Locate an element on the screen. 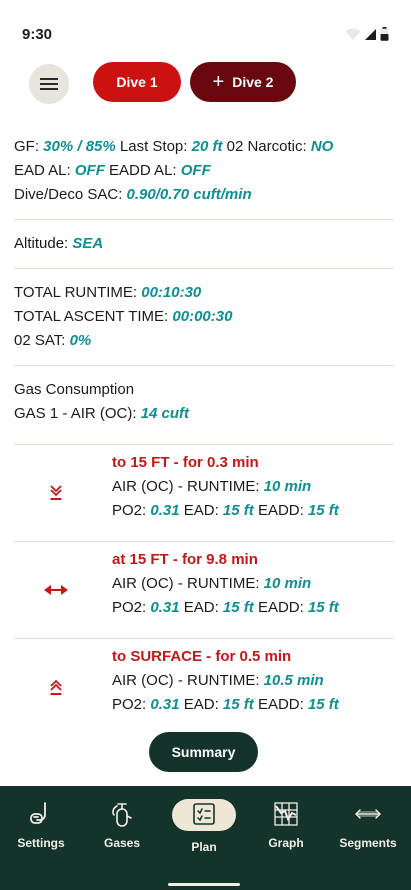 Image resolution: width=411 pixels, height=890 pixels. summary-button: Summary is located at coordinates (203, 752).